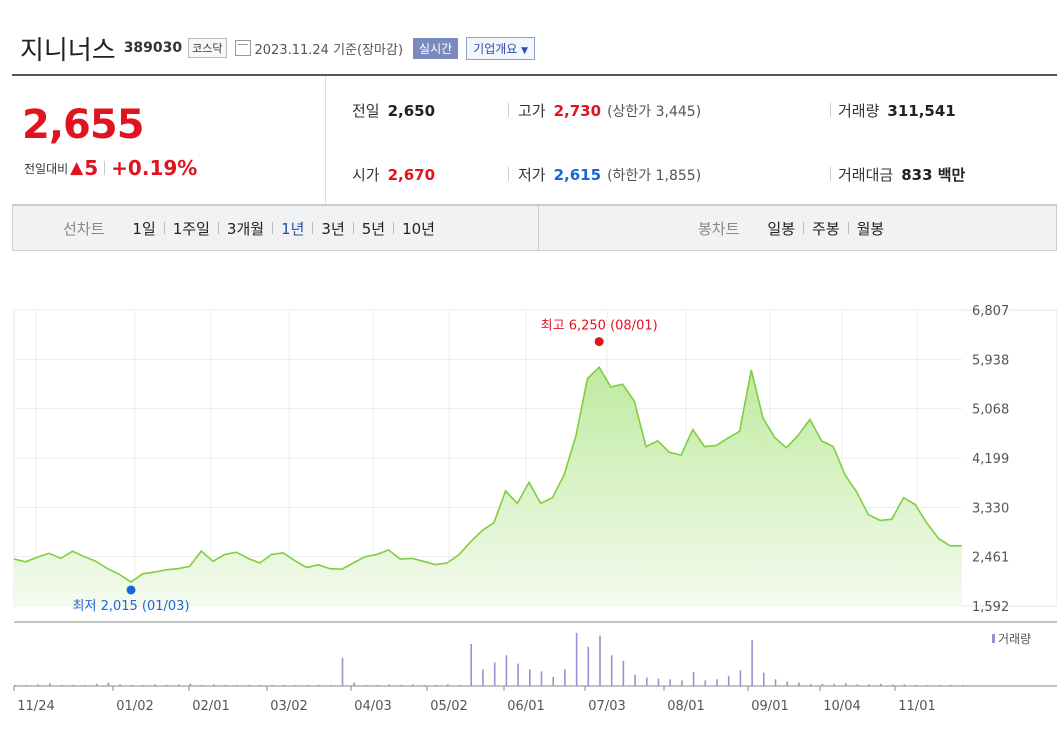  I want to click on period-1y: 1년, so click(293, 228).